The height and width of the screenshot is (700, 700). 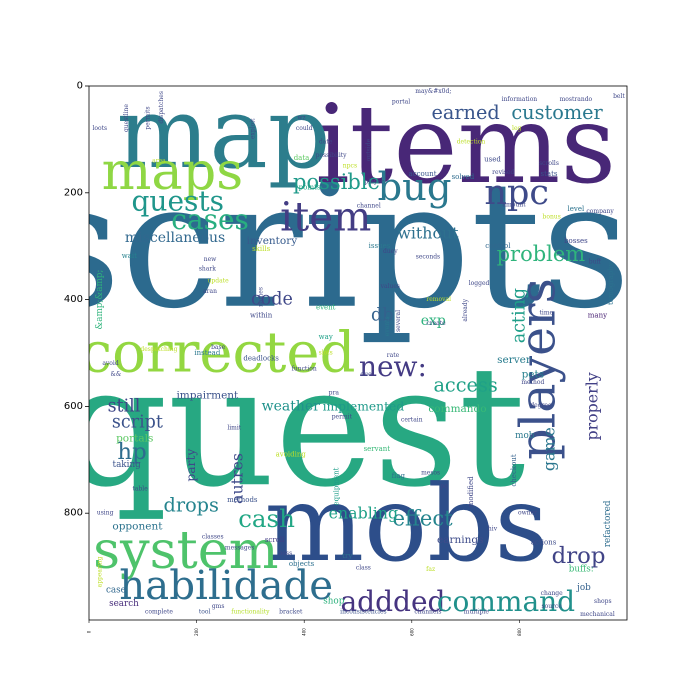 What do you see at coordinates (363, 611) in the screenshot?
I see `word-92: inconsistencies` at bounding box center [363, 611].